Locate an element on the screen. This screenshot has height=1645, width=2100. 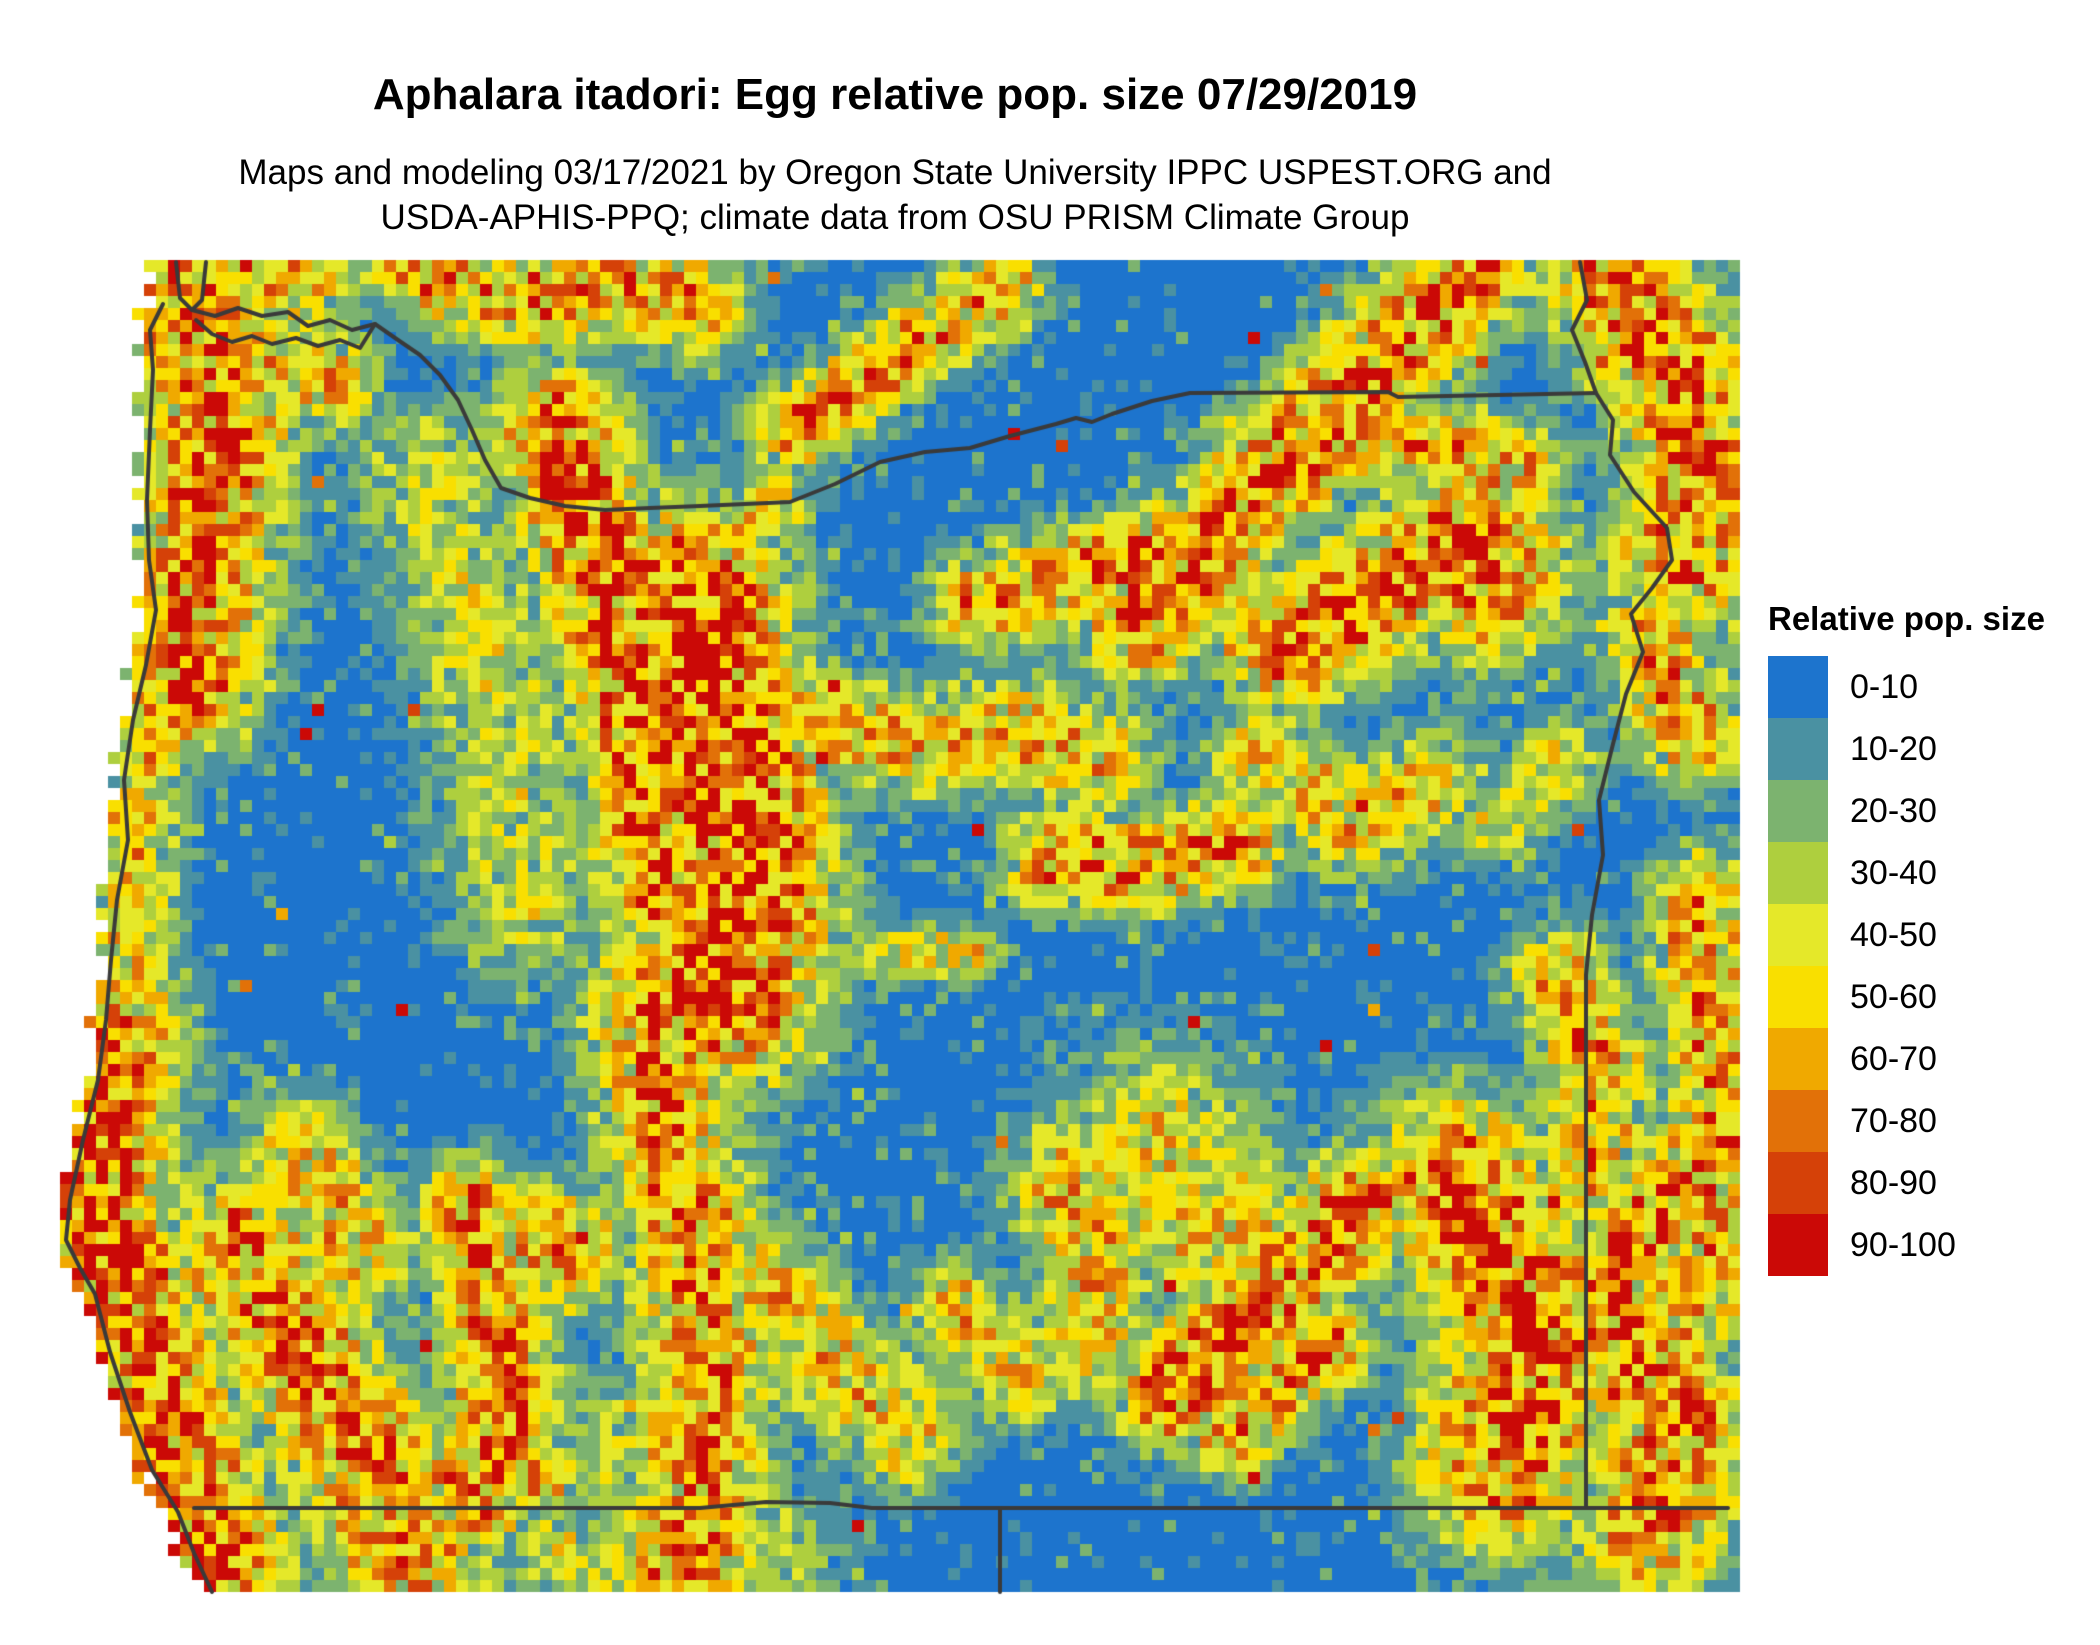
legend-entries: 0-10 10-20 20-30 30-40 40-50 50-60 60-70 is located at coordinates (1933, 966).